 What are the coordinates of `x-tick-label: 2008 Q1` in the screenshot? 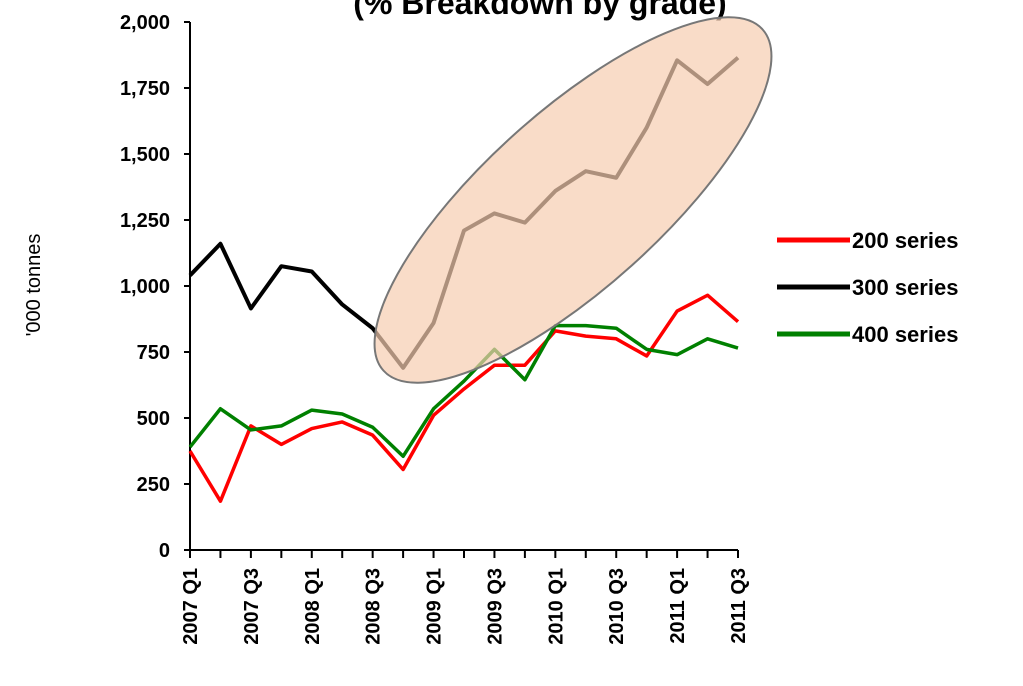 It's located at (313, 606).